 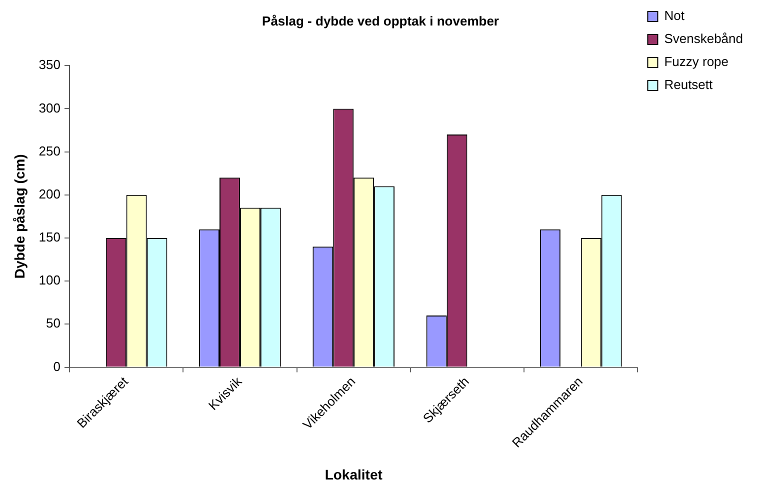 What do you see at coordinates (49, 150) in the screenshot?
I see `y-tick-label: 250` at bounding box center [49, 150].